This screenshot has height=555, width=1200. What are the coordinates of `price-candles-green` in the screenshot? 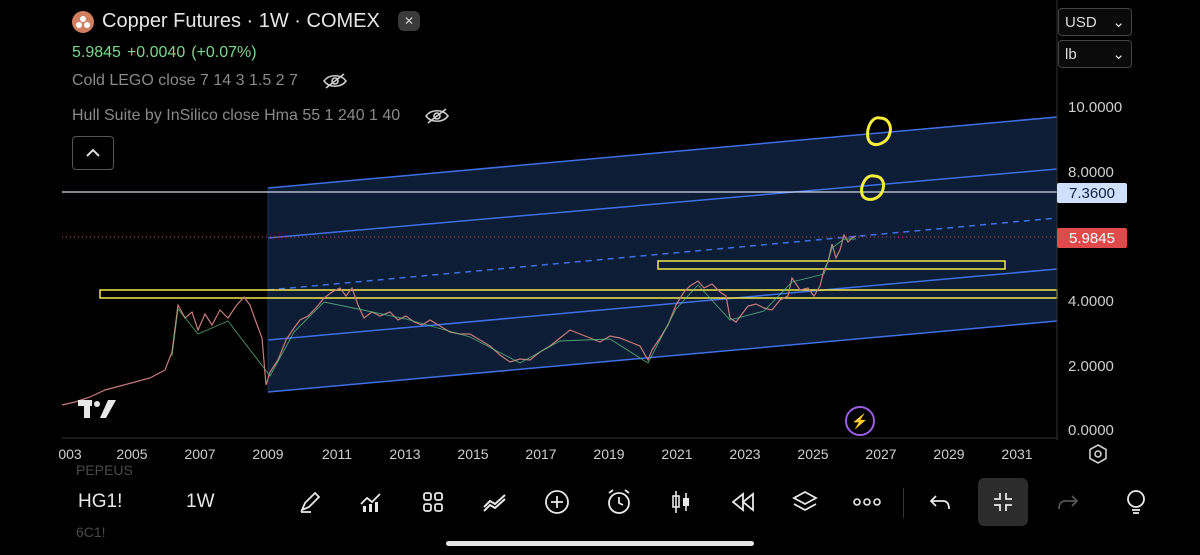 It's located at (513, 307).